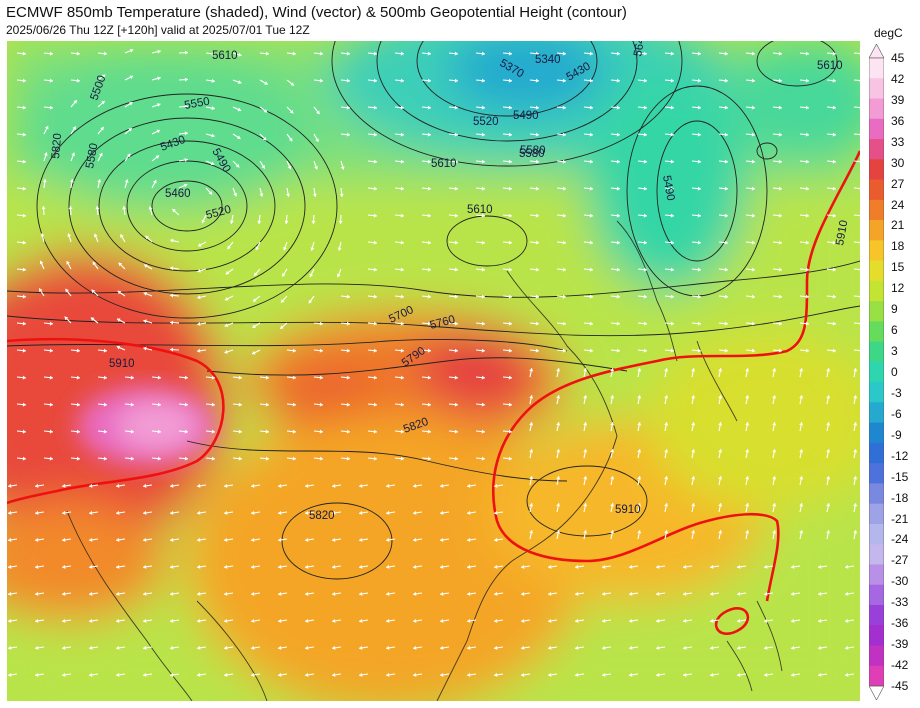 This screenshot has height=708, width=920. Describe the element at coordinates (856, 323) in the screenshot. I see `wind-arrow` at that location.